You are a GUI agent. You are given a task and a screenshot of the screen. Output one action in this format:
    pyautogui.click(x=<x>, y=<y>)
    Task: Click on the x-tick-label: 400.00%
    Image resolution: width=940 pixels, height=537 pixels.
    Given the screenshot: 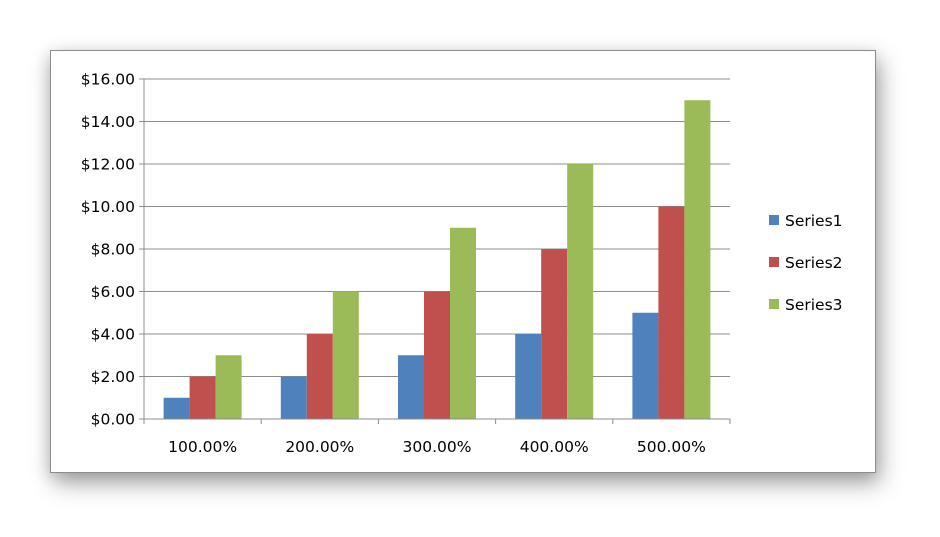 What is the action you would take?
    pyautogui.click(x=554, y=447)
    